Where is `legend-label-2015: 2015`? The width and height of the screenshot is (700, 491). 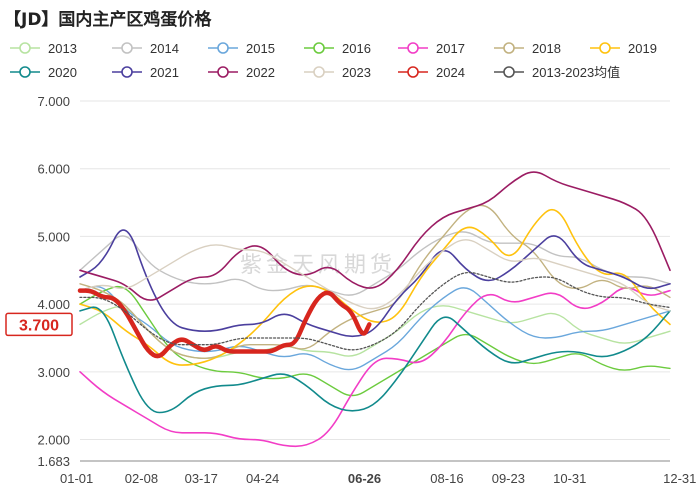 legend-label-2015: 2015 is located at coordinates (260, 48).